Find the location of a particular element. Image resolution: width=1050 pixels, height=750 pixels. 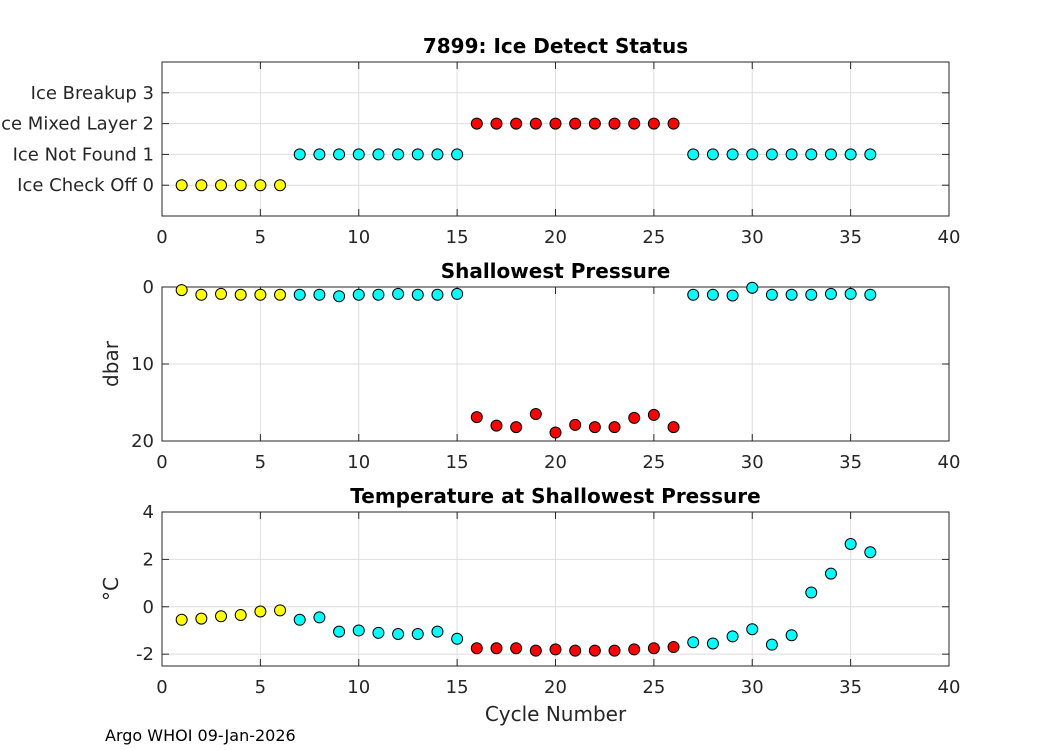

chart-title: 7899: Ice Detect Status is located at coordinates (555, 46).